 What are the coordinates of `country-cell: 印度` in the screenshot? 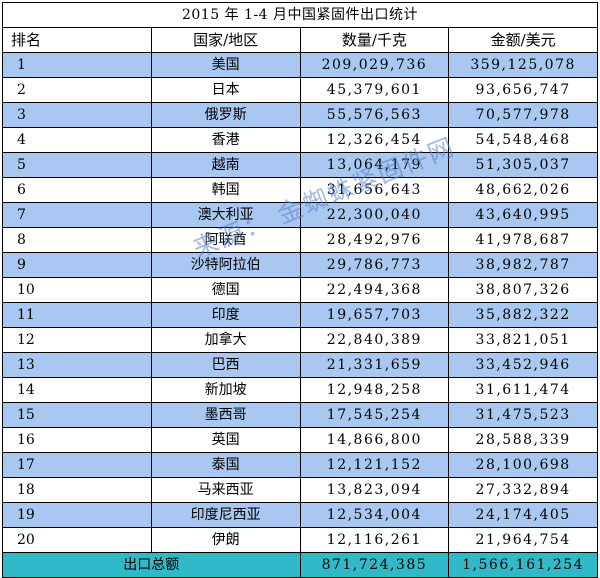 It's located at (225, 315).